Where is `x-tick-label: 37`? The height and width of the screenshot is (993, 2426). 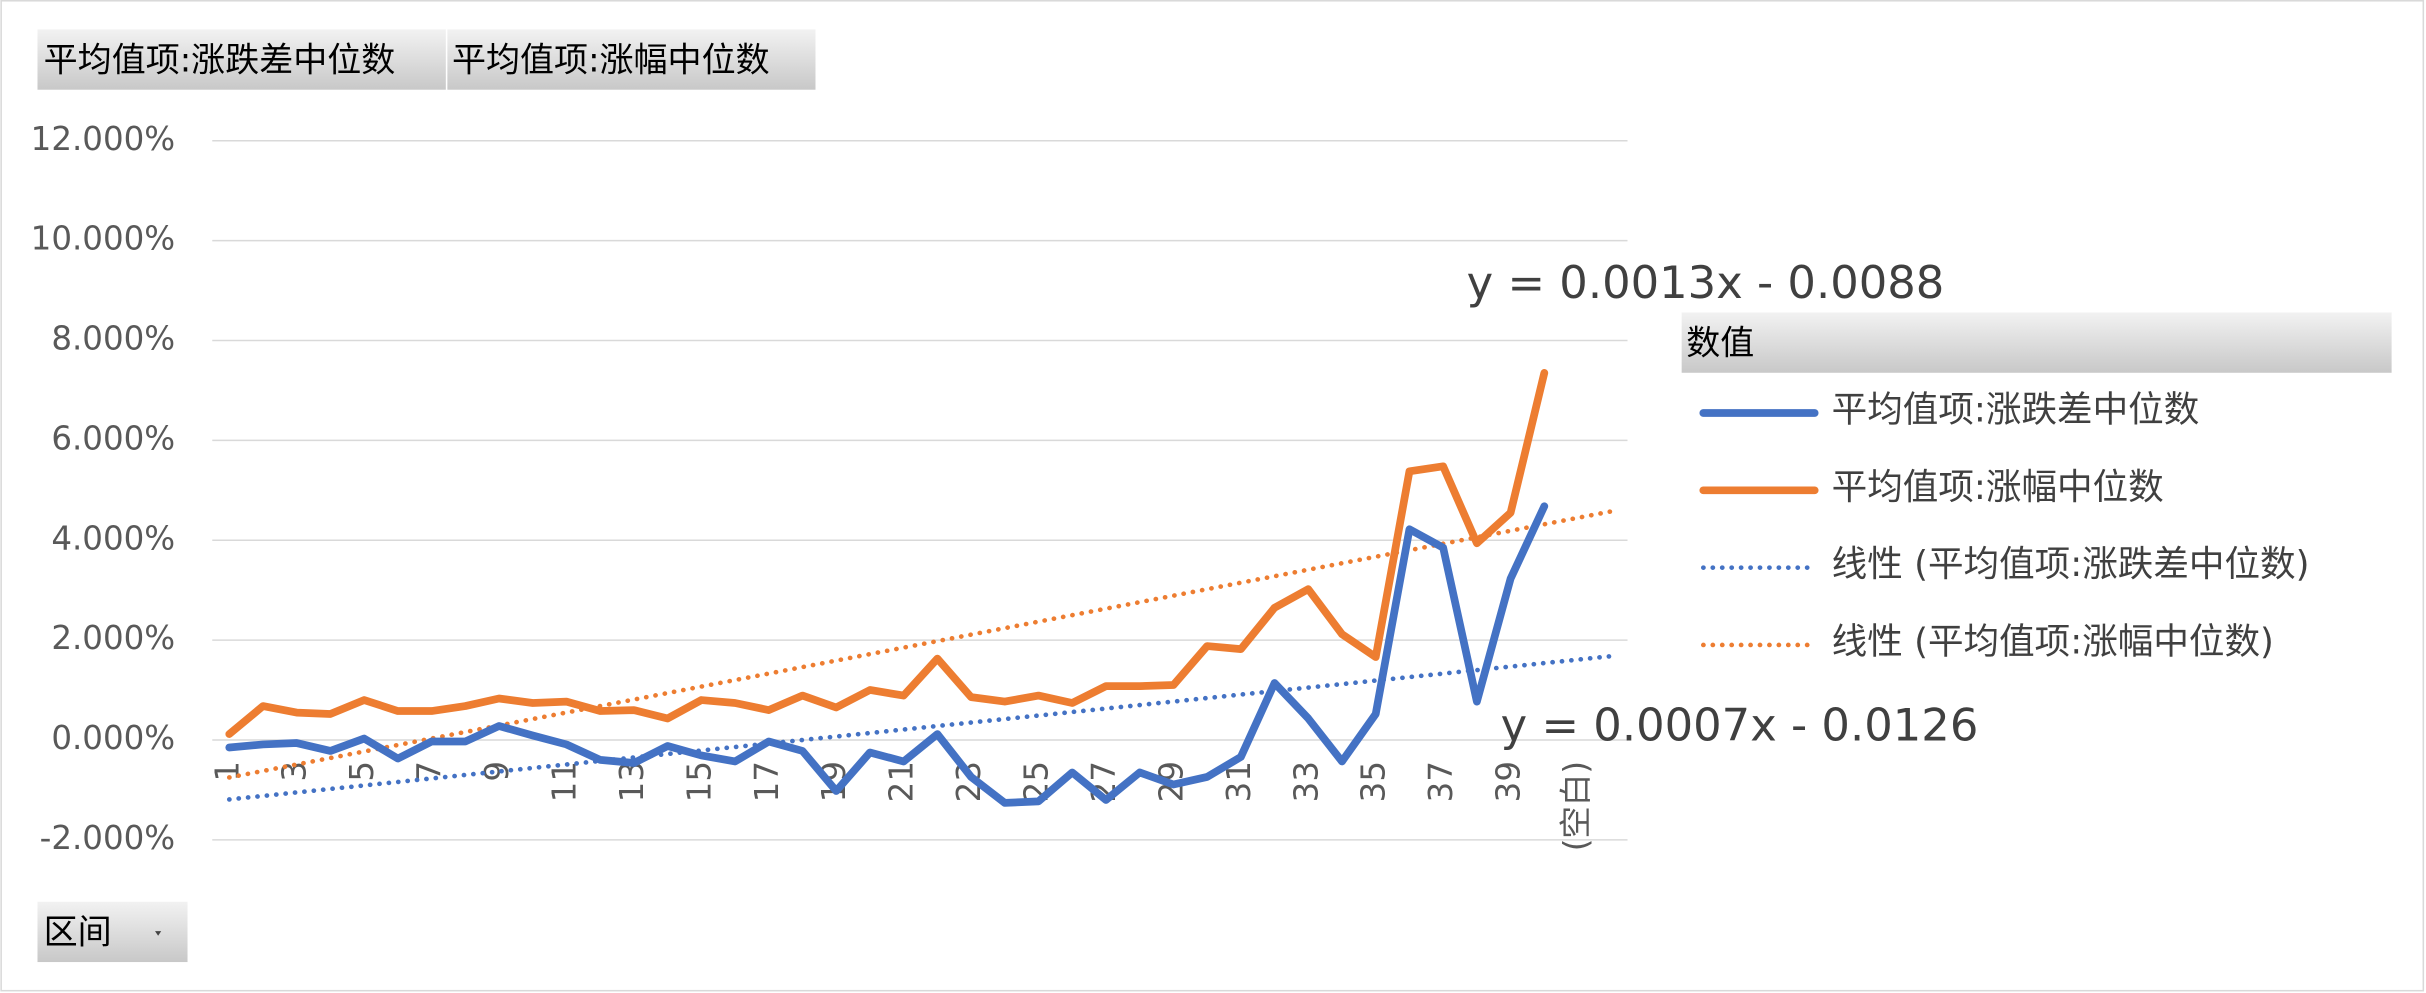 x-tick-label: 37 is located at coordinates (1441, 781).